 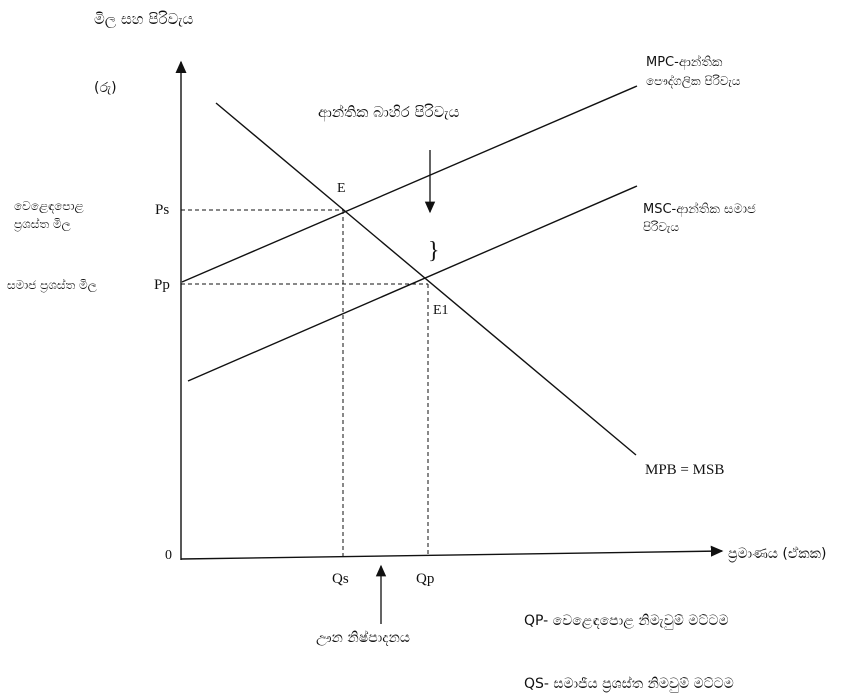 I want to click on msc-label-line2: පිරිවැය, so click(x=661, y=227).